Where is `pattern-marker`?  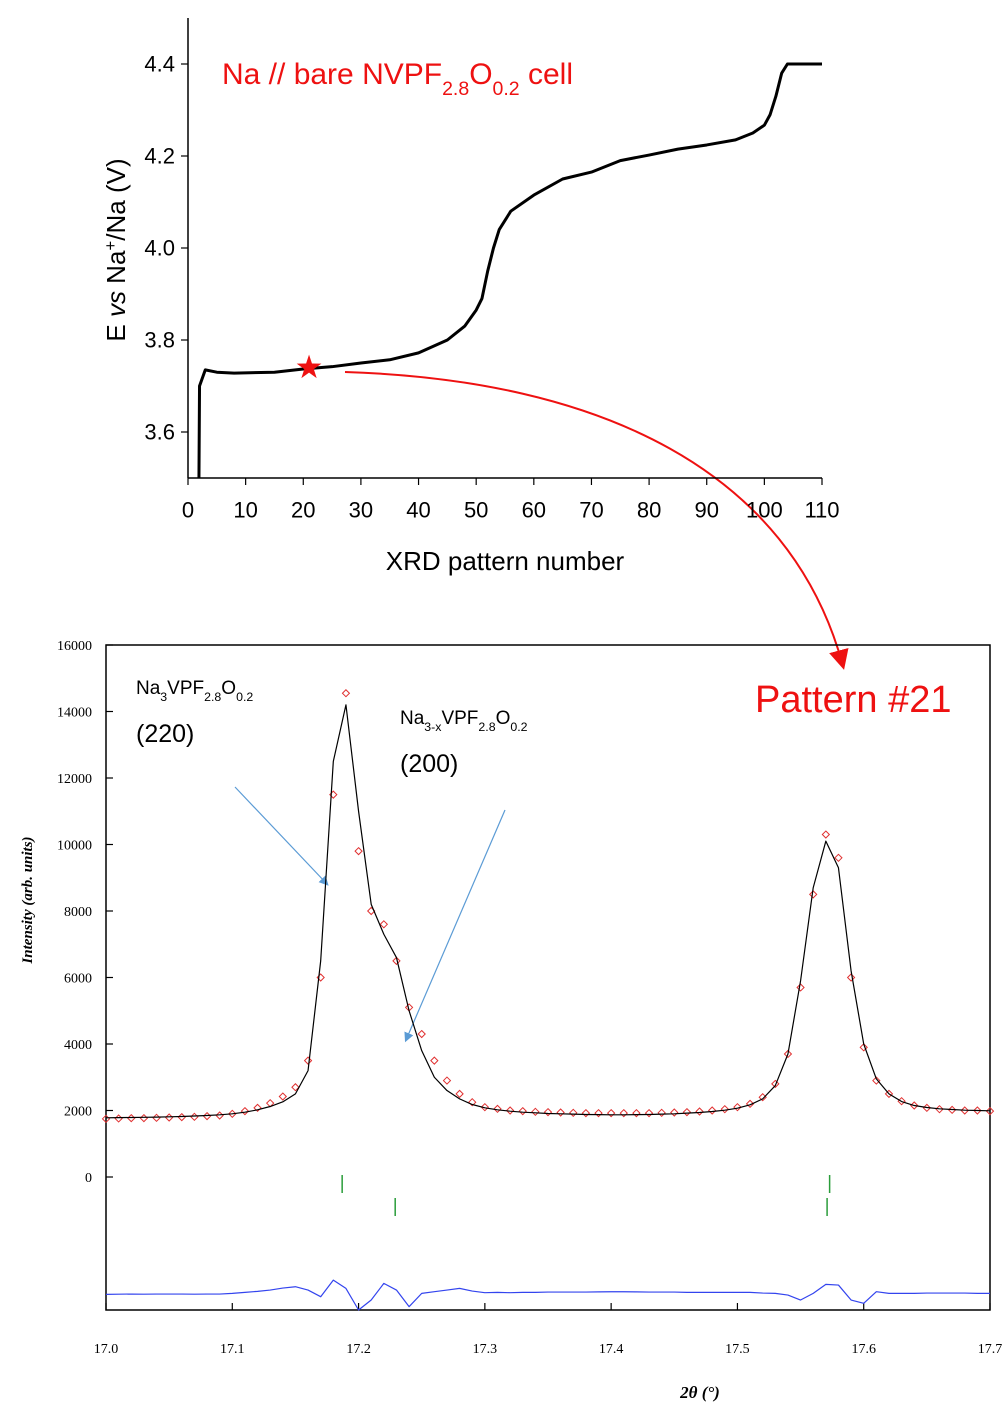 pattern-marker is located at coordinates (309, 366).